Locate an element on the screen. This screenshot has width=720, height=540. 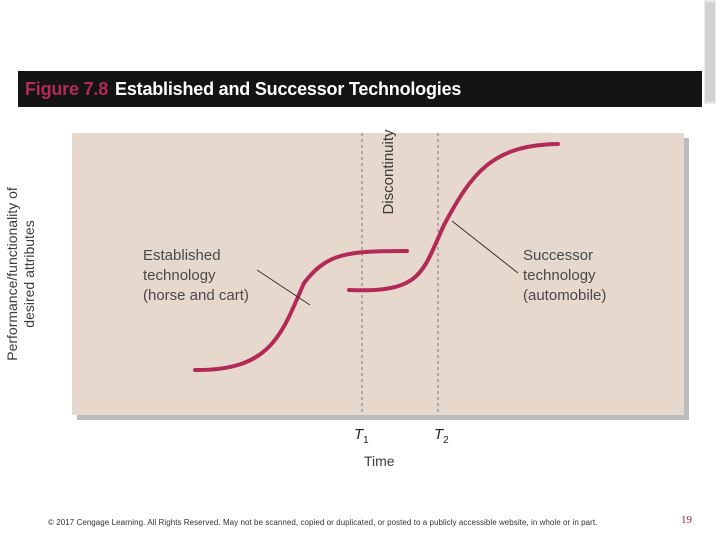
successor-technology-curve is located at coordinates (453, 217).